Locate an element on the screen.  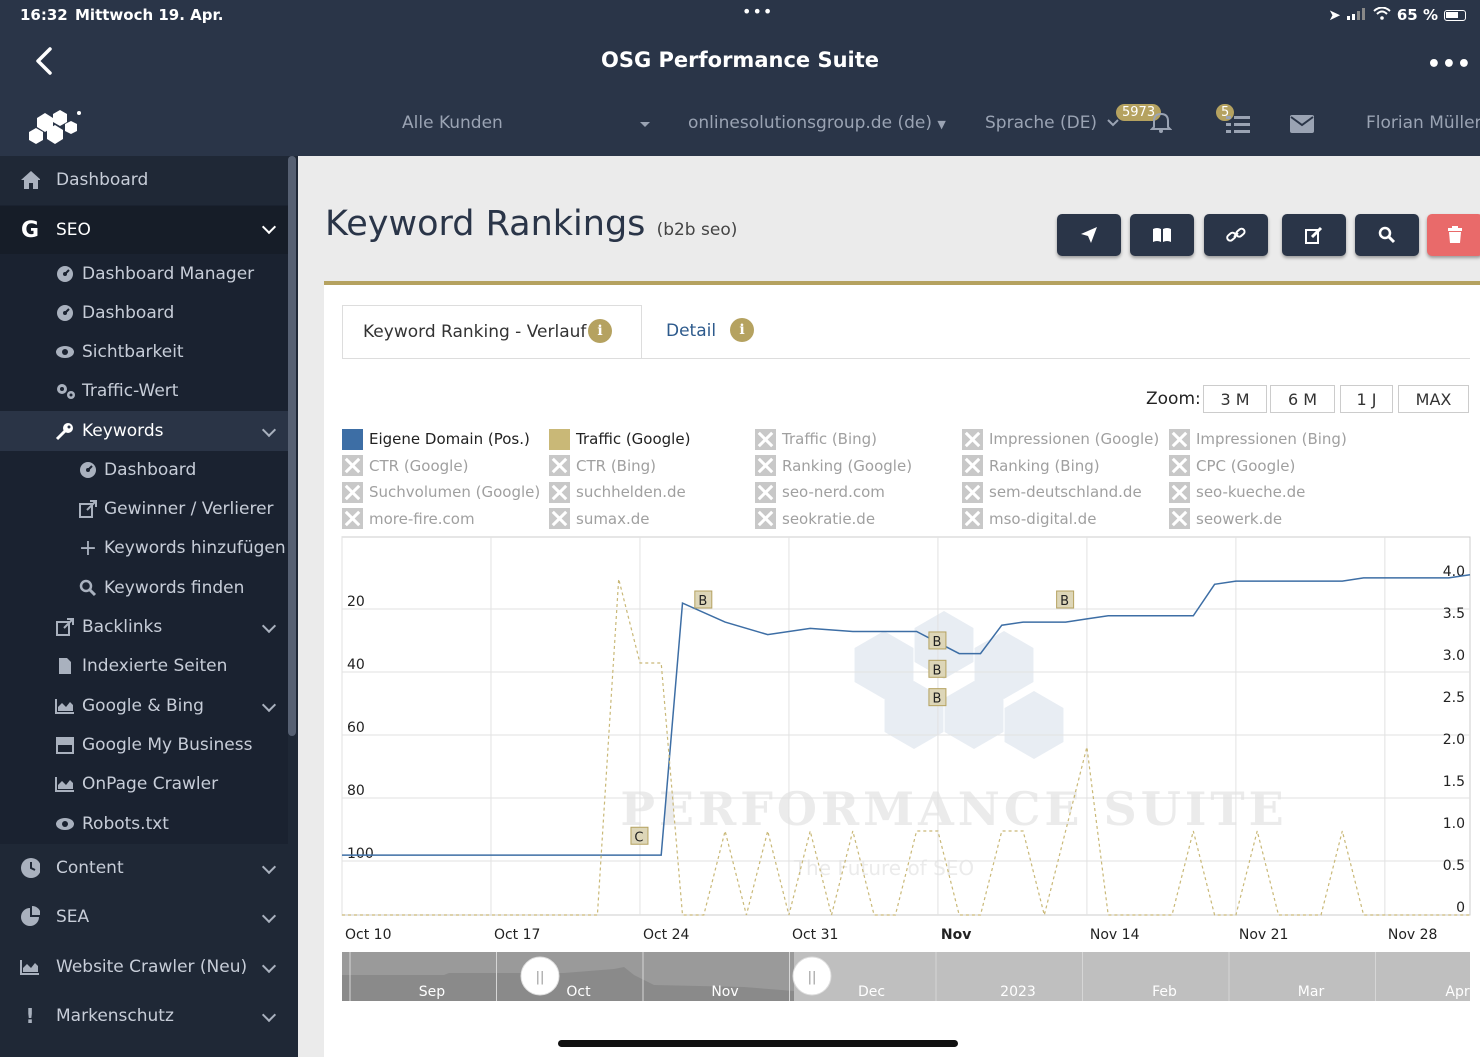
user-menu: Florian Müller is located at coordinates (1423, 123).